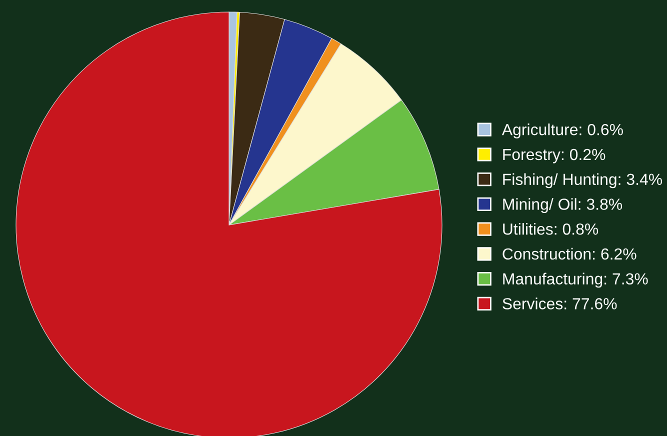 The height and width of the screenshot is (436, 667). What do you see at coordinates (562, 131) in the screenshot?
I see `legend-label: Agriculture: 0.6%` at bounding box center [562, 131].